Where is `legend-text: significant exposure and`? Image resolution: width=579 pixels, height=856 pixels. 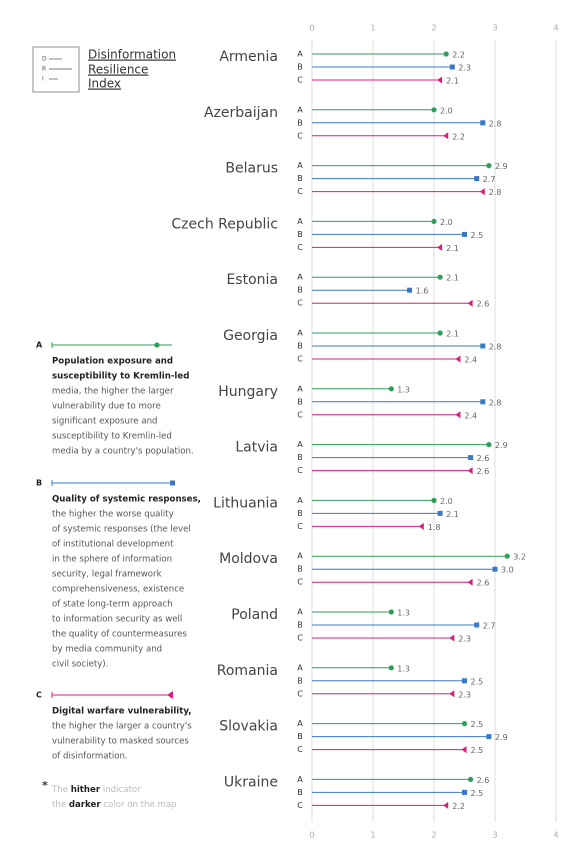 legend-text: significant exposure and is located at coordinates (105, 422).